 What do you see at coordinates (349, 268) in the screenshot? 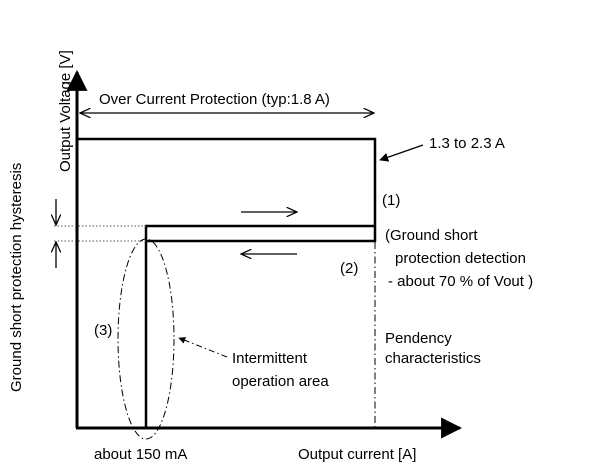
I see `mark-2: (2)` at bounding box center [349, 268].